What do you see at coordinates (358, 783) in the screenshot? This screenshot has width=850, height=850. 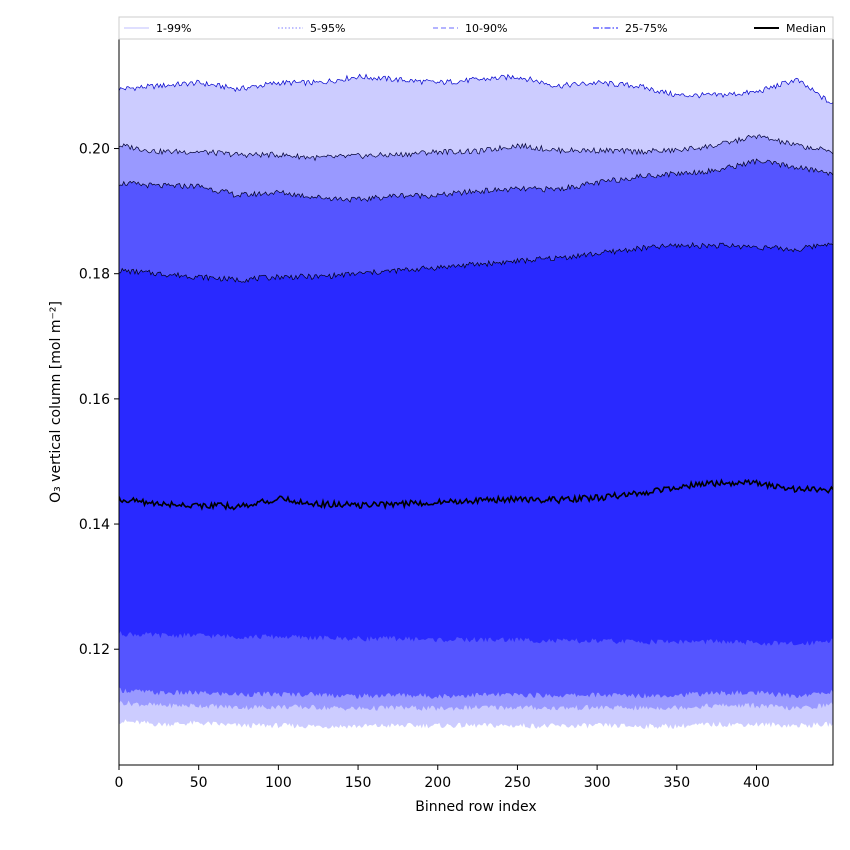 I see `x-tick-label: 150` at bounding box center [358, 783].